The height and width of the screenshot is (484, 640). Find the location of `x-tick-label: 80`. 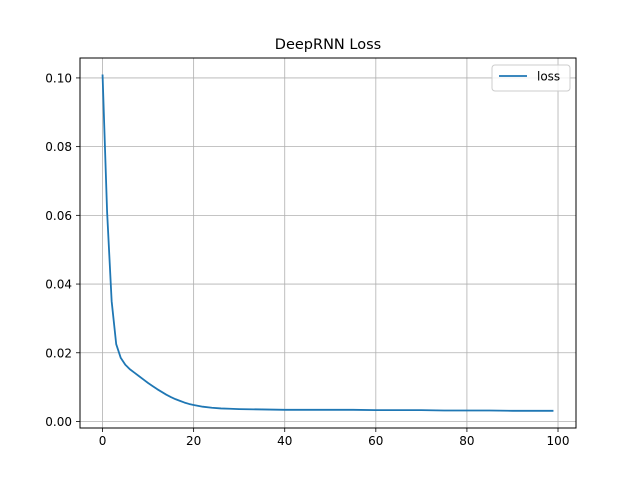

x-tick-label: 80 is located at coordinates (466, 441).